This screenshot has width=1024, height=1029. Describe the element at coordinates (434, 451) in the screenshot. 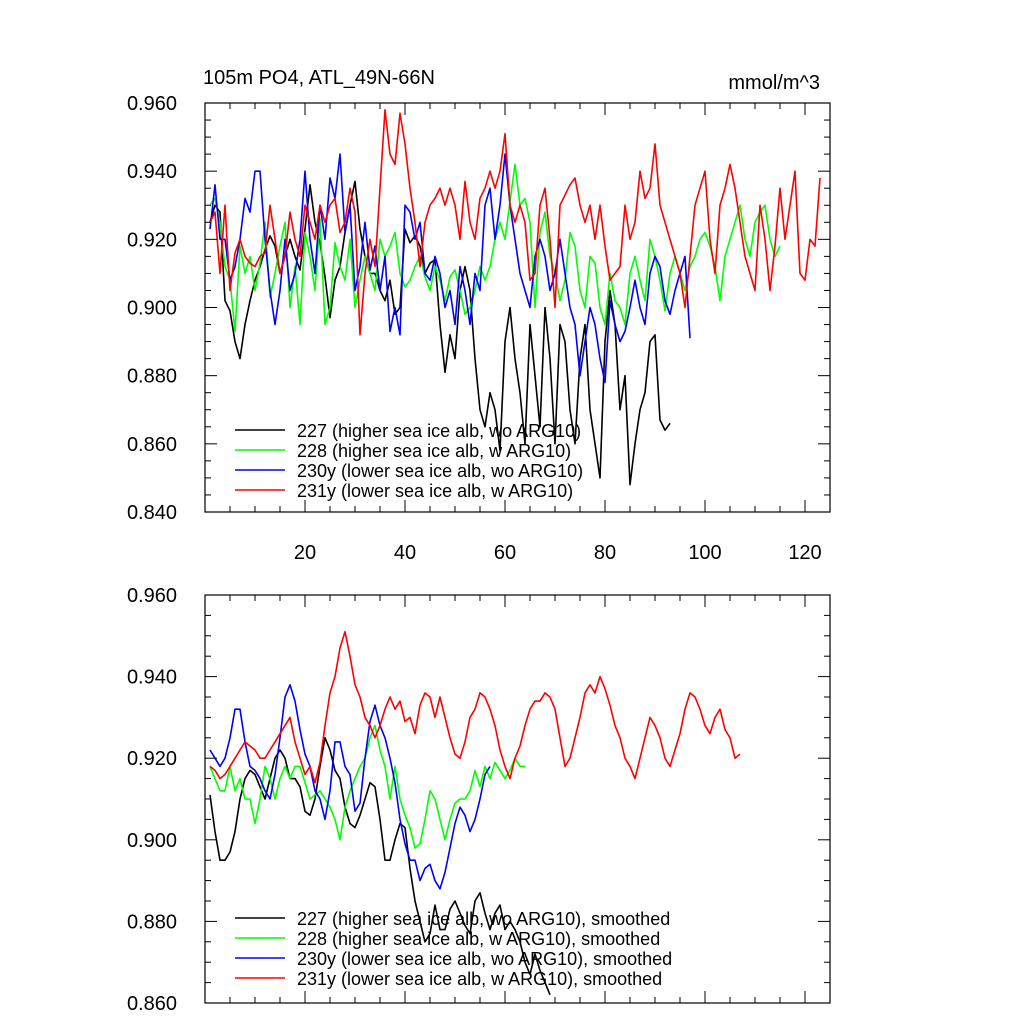

I see `legend-label: 228 (higher sea ice alb, w ARG10)` at that location.